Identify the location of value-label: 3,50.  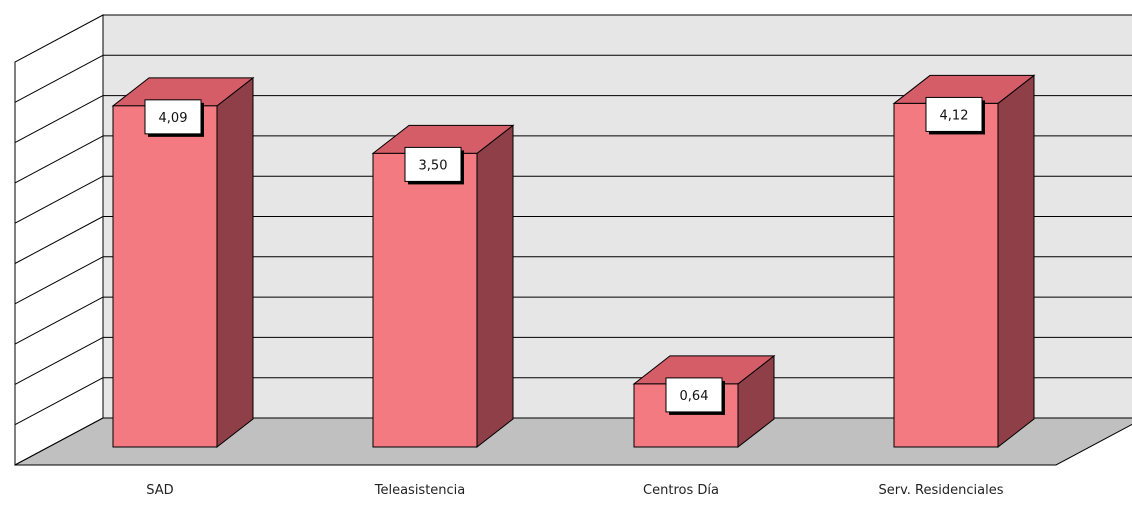
(434, 165).